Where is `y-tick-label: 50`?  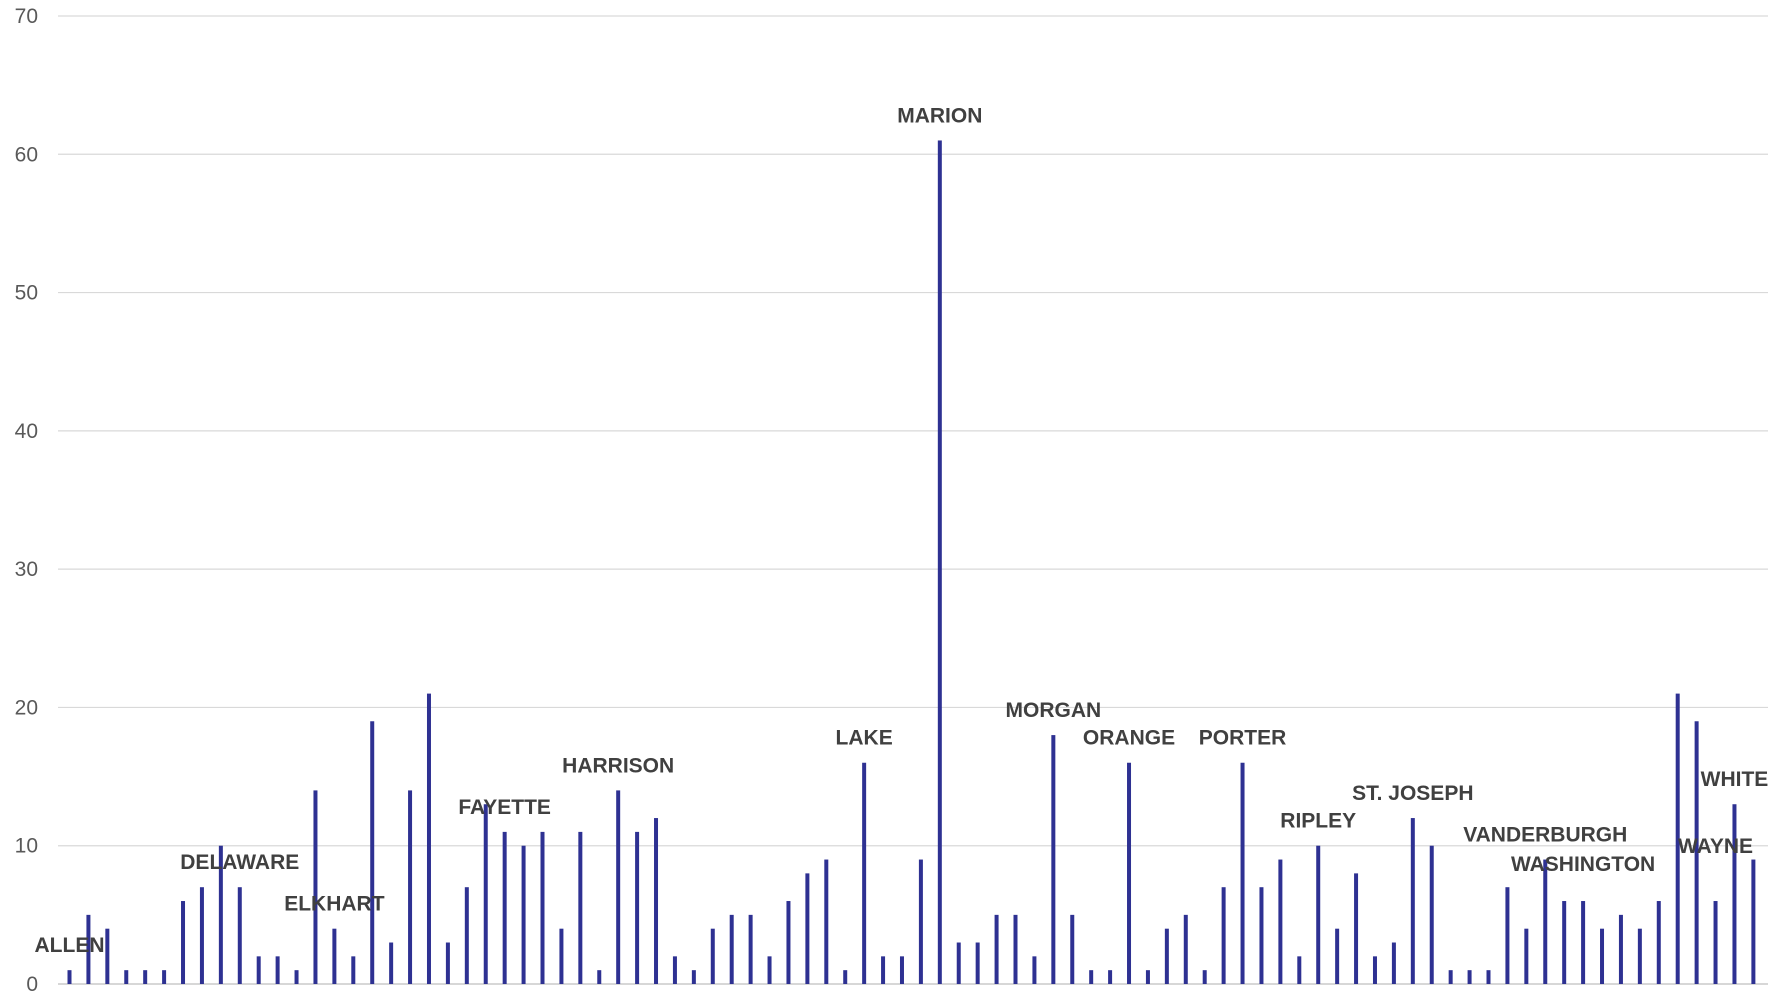
y-tick-label: 50 is located at coordinates (26, 293).